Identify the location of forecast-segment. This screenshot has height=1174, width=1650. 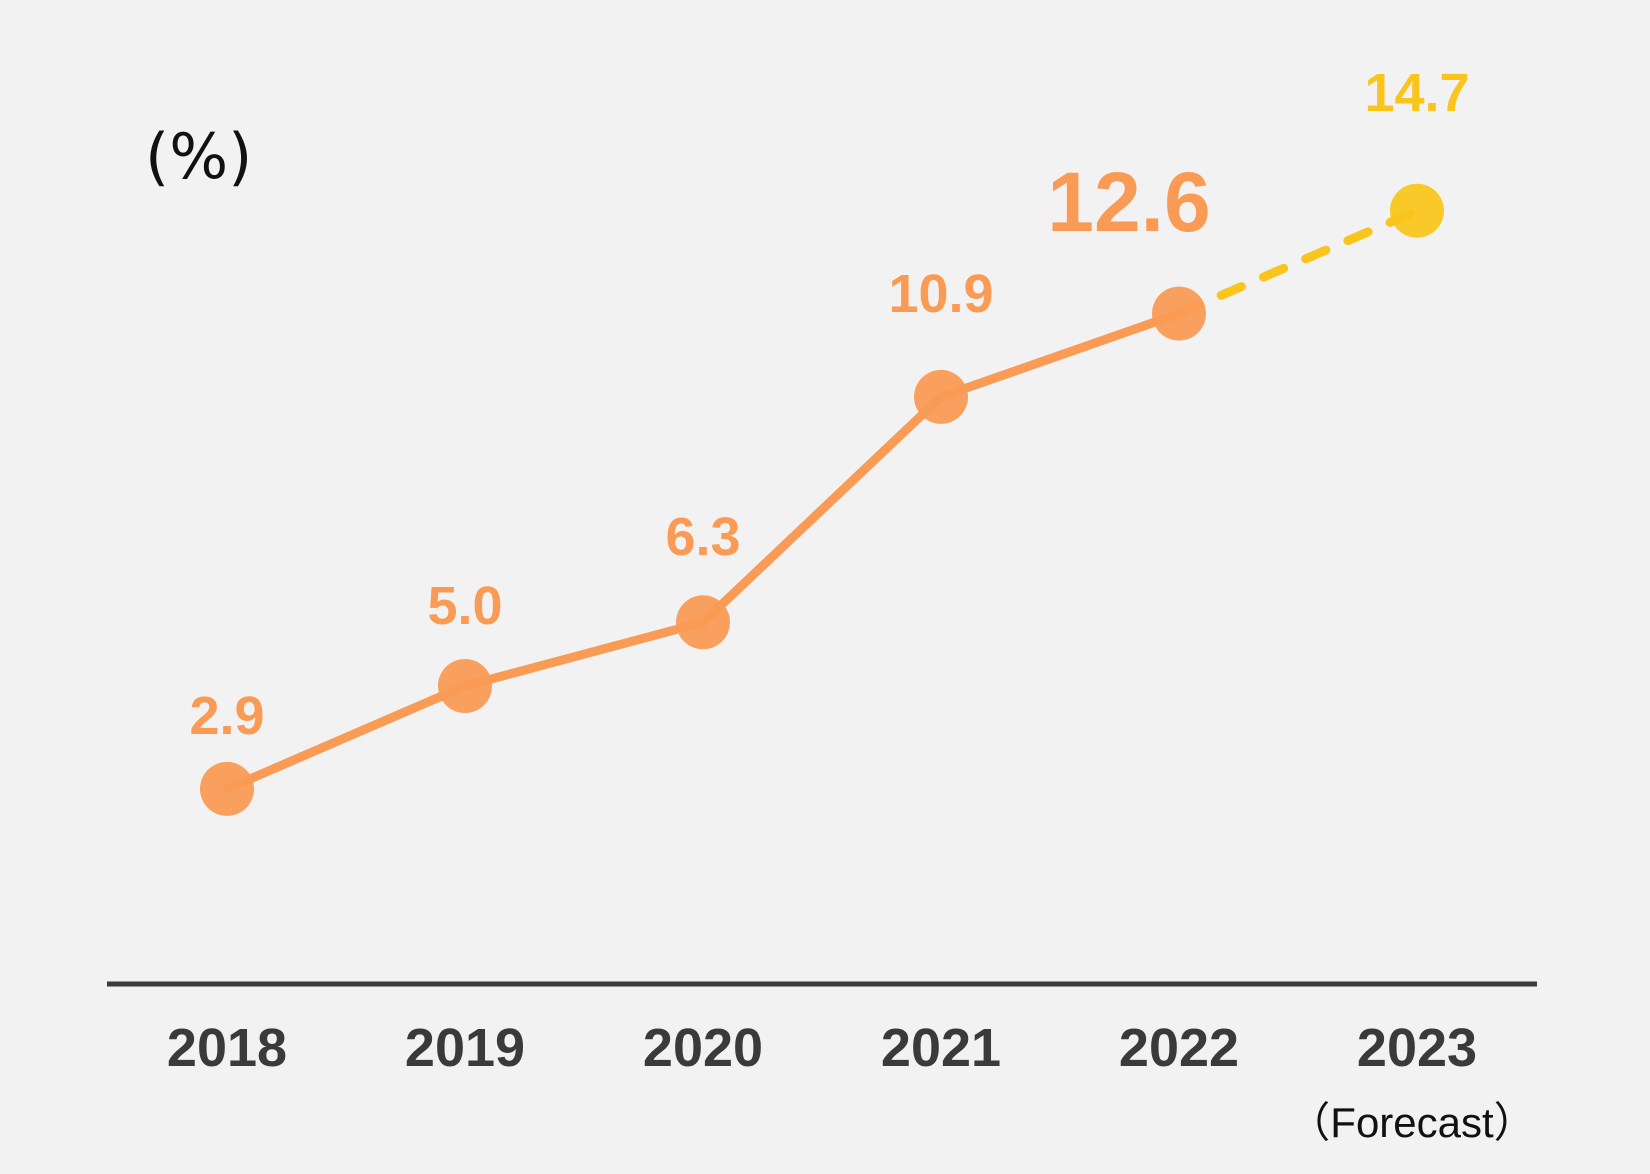
(1298, 262).